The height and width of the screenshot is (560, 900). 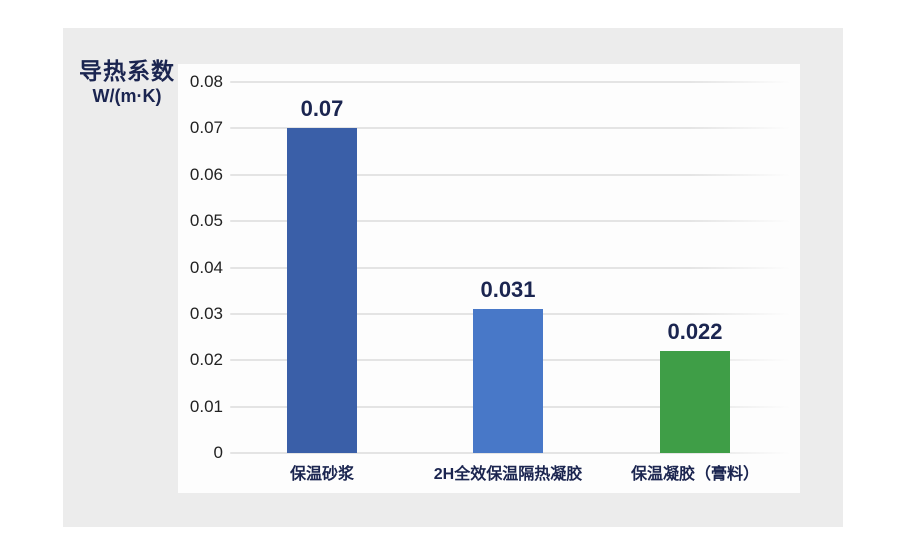 What do you see at coordinates (206, 174) in the screenshot?
I see `y-tick-label: 0.06` at bounding box center [206, 174].